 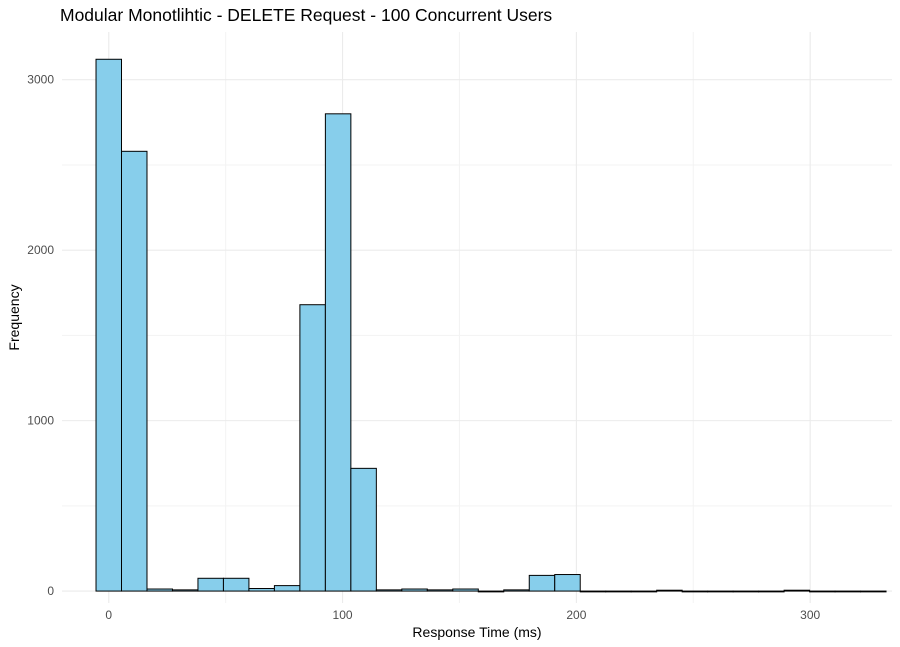 I want to click on y-tick-label: 1000, so click(x=40, y=421).